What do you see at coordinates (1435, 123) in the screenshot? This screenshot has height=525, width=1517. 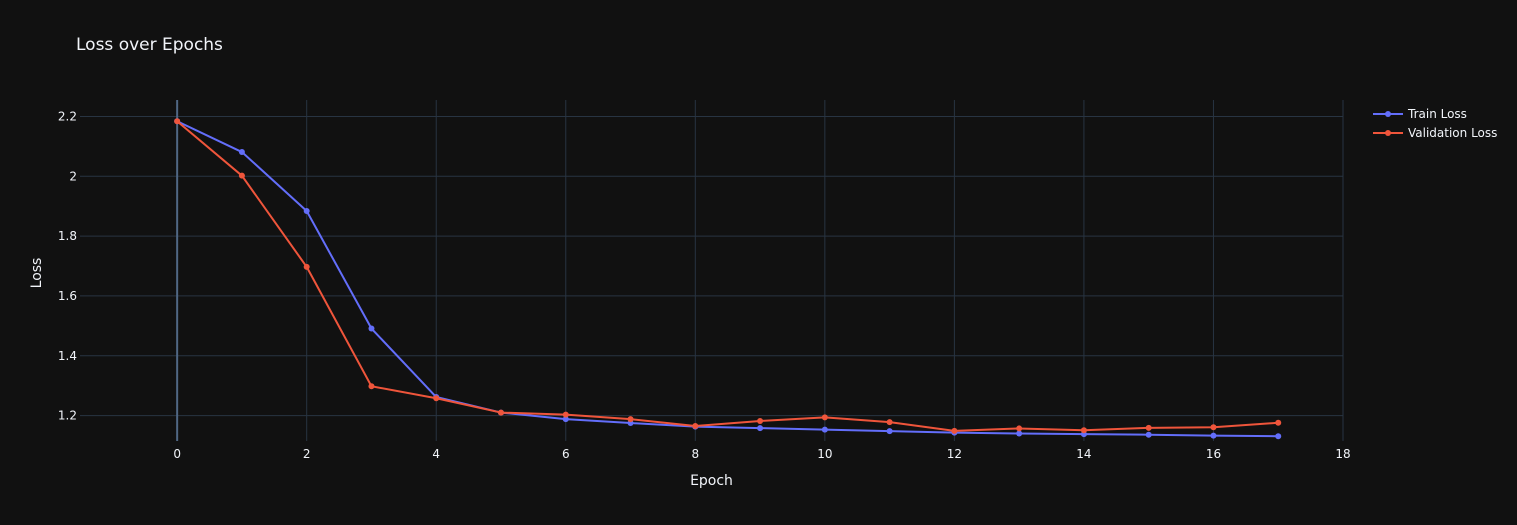 I see `legend: Train Loss Validation Loss` at bounding box center [1435, 123].